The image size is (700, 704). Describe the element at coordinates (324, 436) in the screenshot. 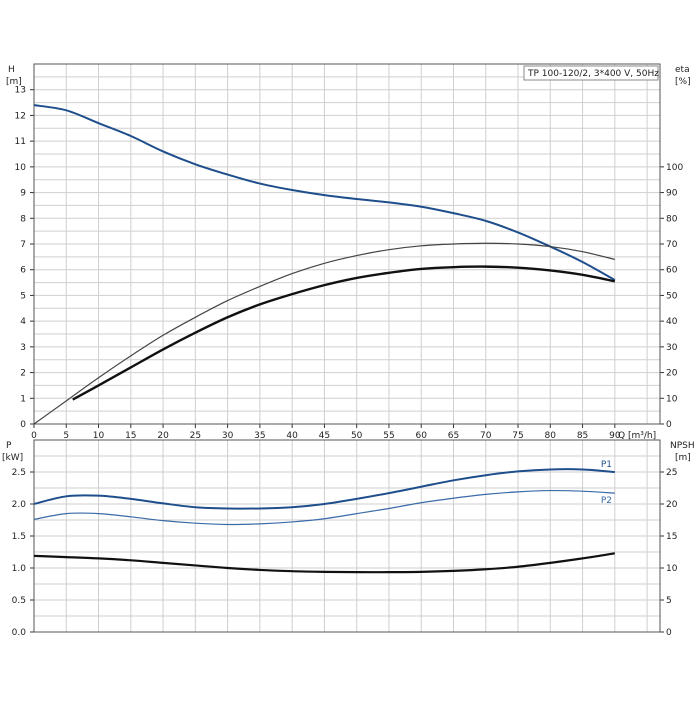

I see `x-tick-label: 45` at that location.